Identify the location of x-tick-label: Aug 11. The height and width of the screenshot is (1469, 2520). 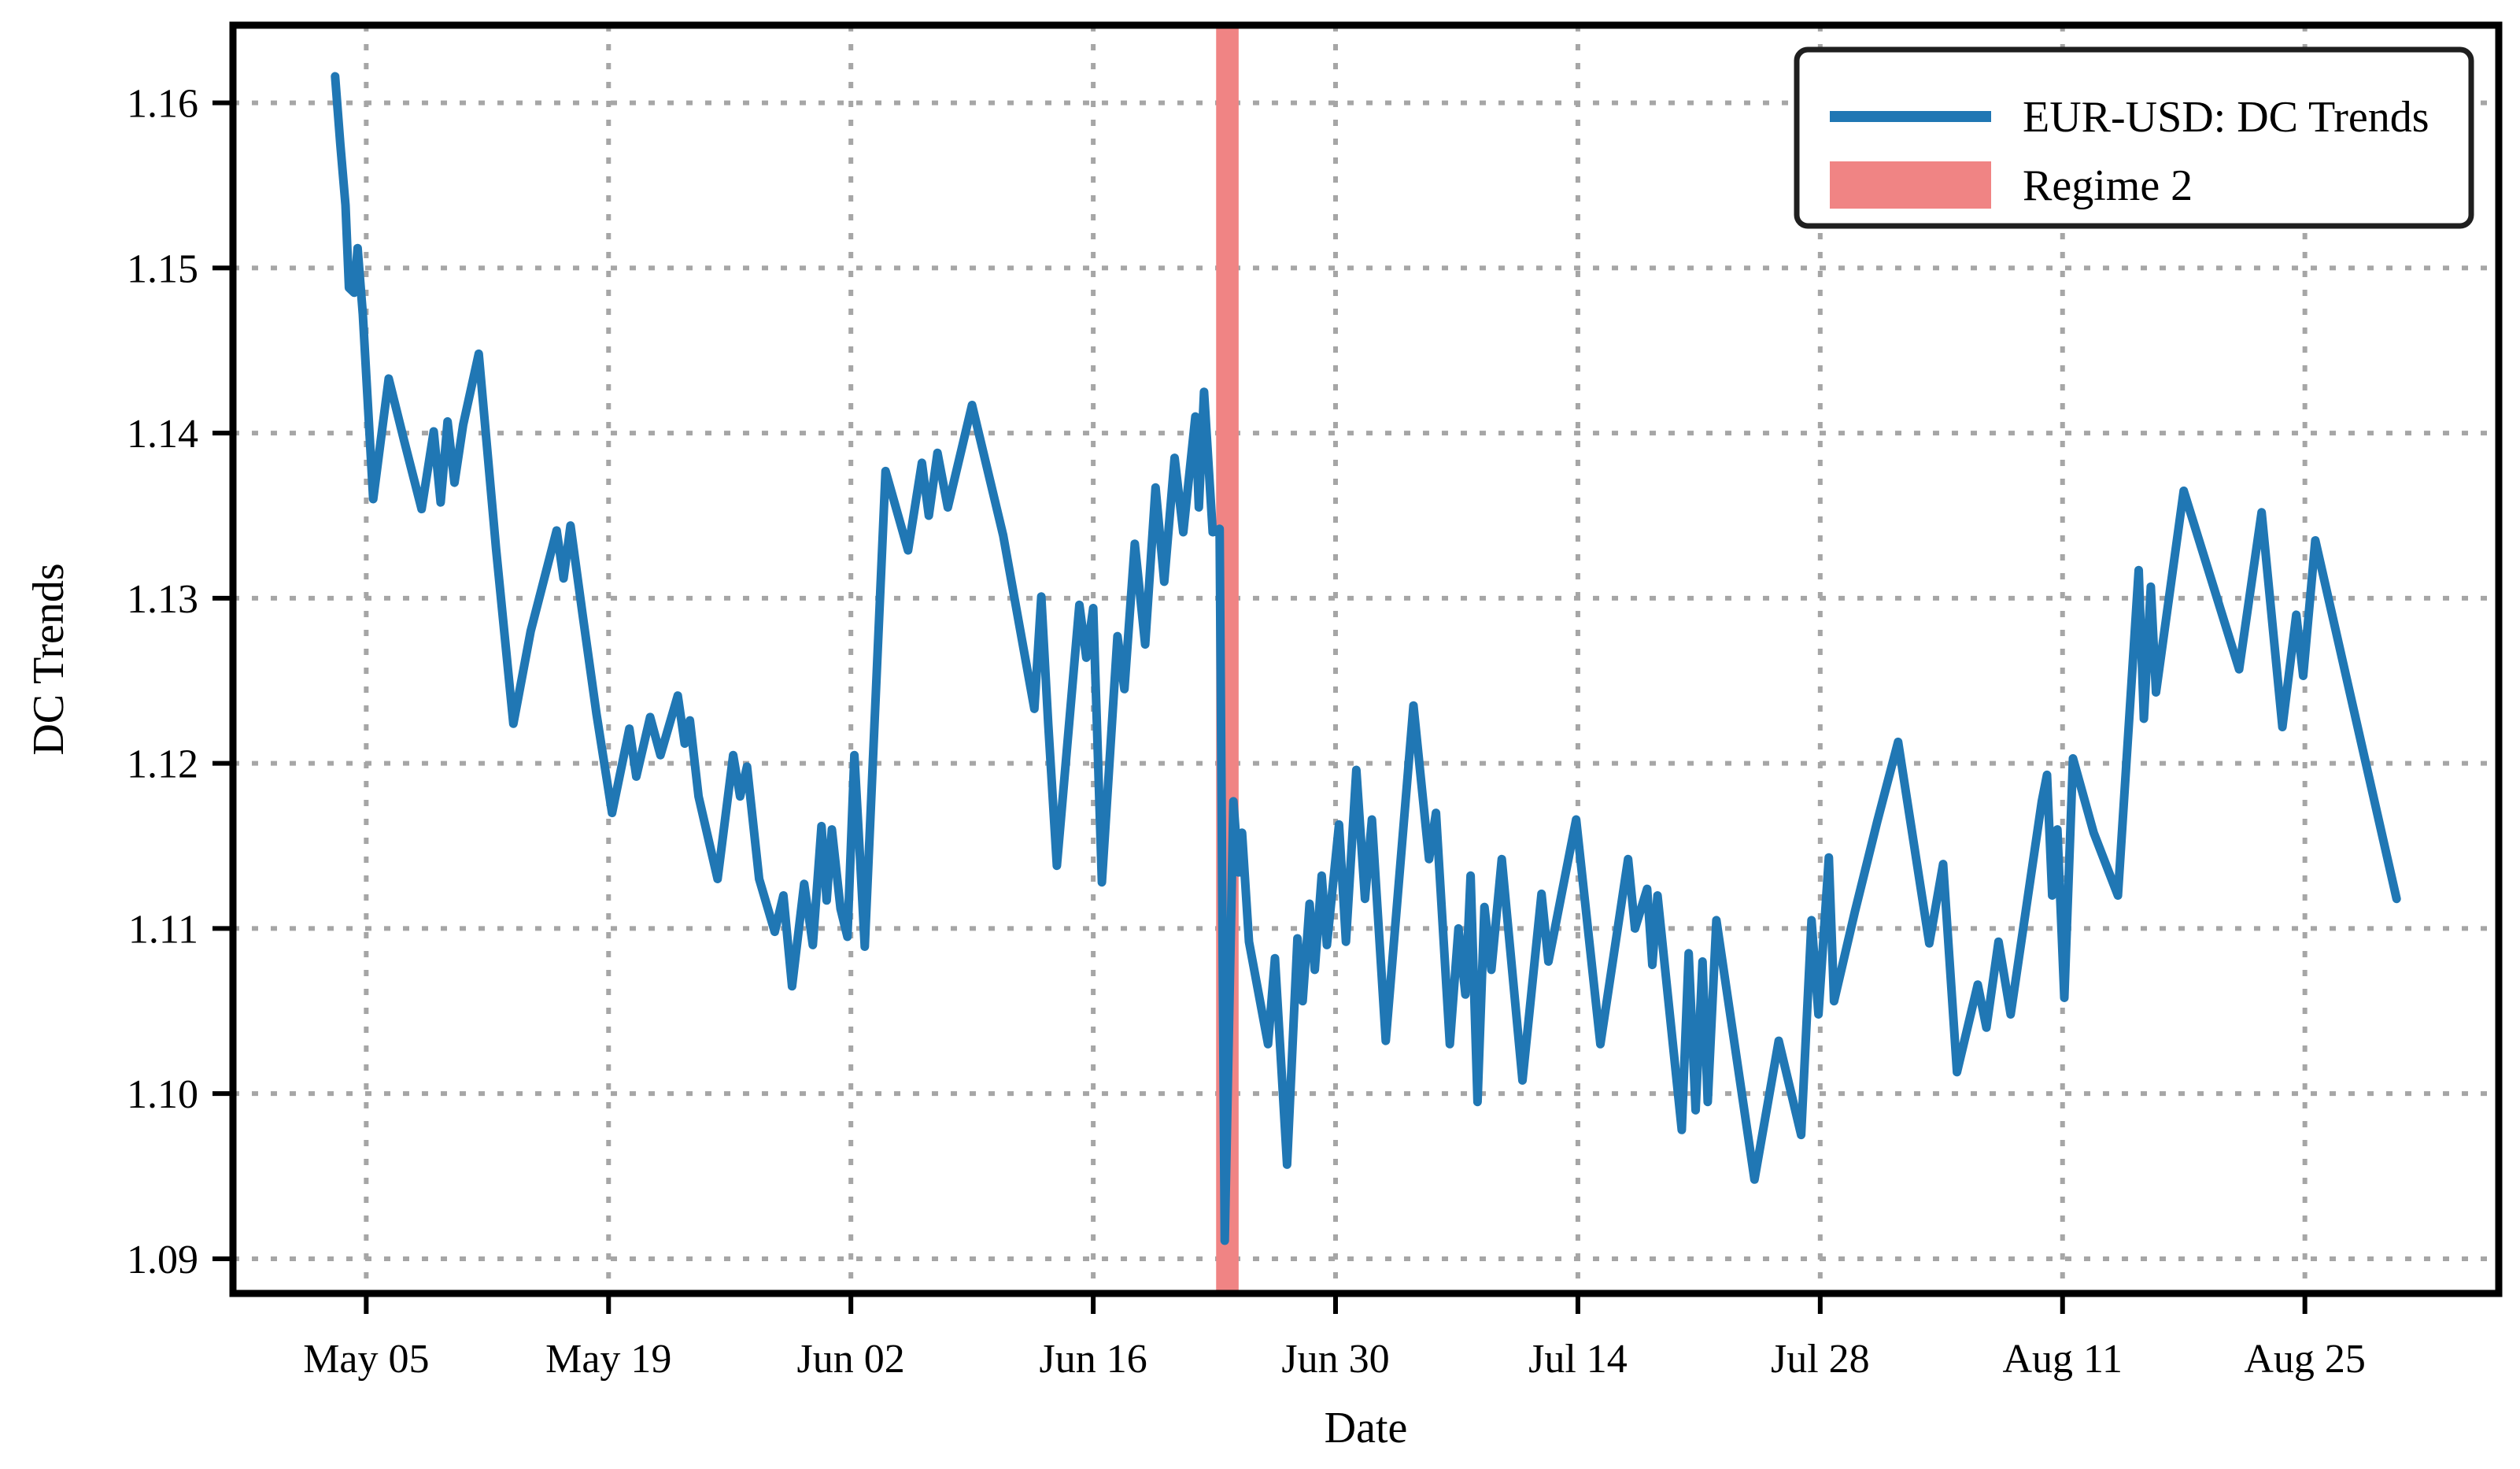
(2062, 1359).